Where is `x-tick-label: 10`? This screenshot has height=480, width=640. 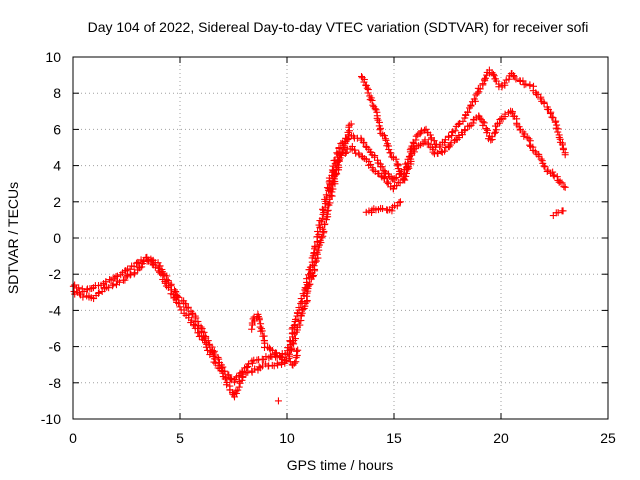
x-tick-label: 10 is located at coordinates (287, 438).